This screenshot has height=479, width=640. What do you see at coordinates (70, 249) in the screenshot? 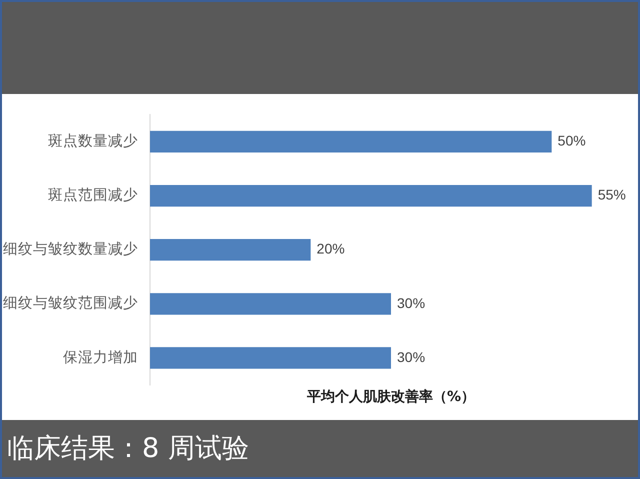
I see `y-tick-label: 细纹与皱纹数量减少` at bounding box center [70, 249].